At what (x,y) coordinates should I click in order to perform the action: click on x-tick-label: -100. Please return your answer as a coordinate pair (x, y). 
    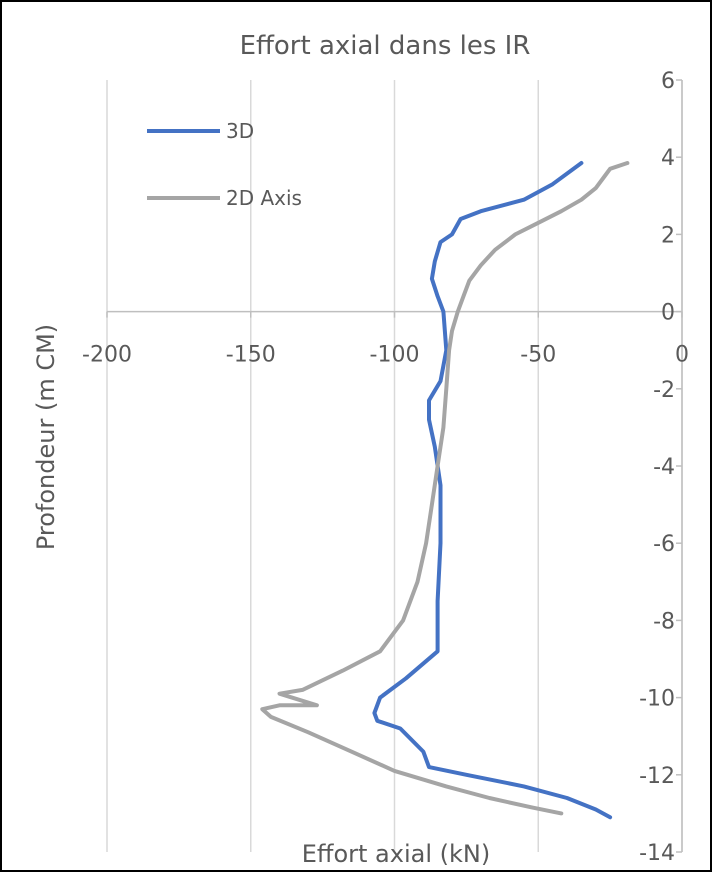
    Looking at the image, I should click on (395, 355).